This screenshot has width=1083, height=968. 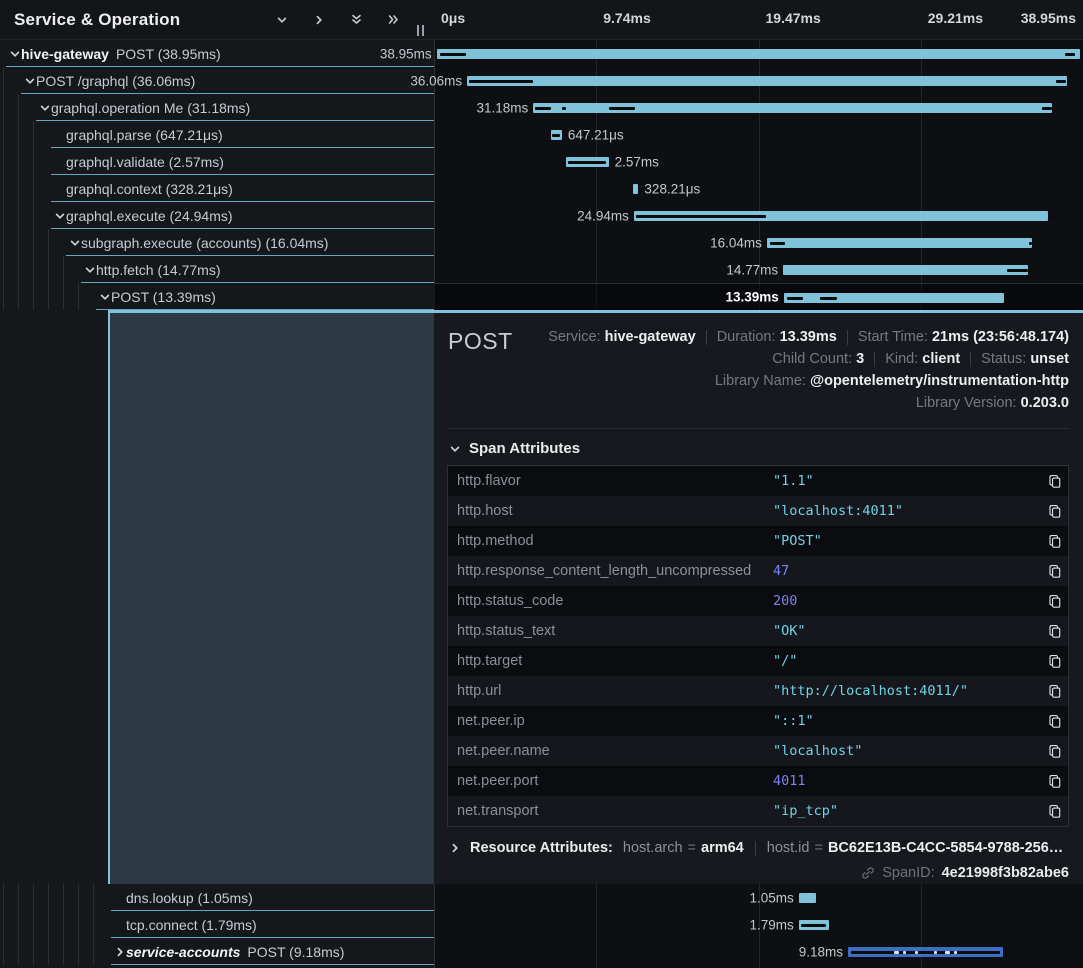 I want to click on span-bar-row: 2.57ms, so click(x=758, y=161).